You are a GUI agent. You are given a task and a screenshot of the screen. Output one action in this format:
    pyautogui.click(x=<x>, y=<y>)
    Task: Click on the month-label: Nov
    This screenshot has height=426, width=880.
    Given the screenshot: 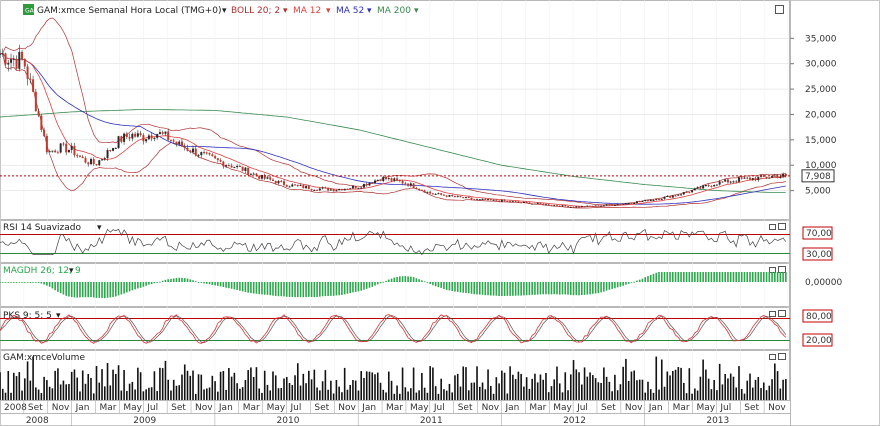 What is the action you would take?
    pyautogui.click(x=777, y=408)
    